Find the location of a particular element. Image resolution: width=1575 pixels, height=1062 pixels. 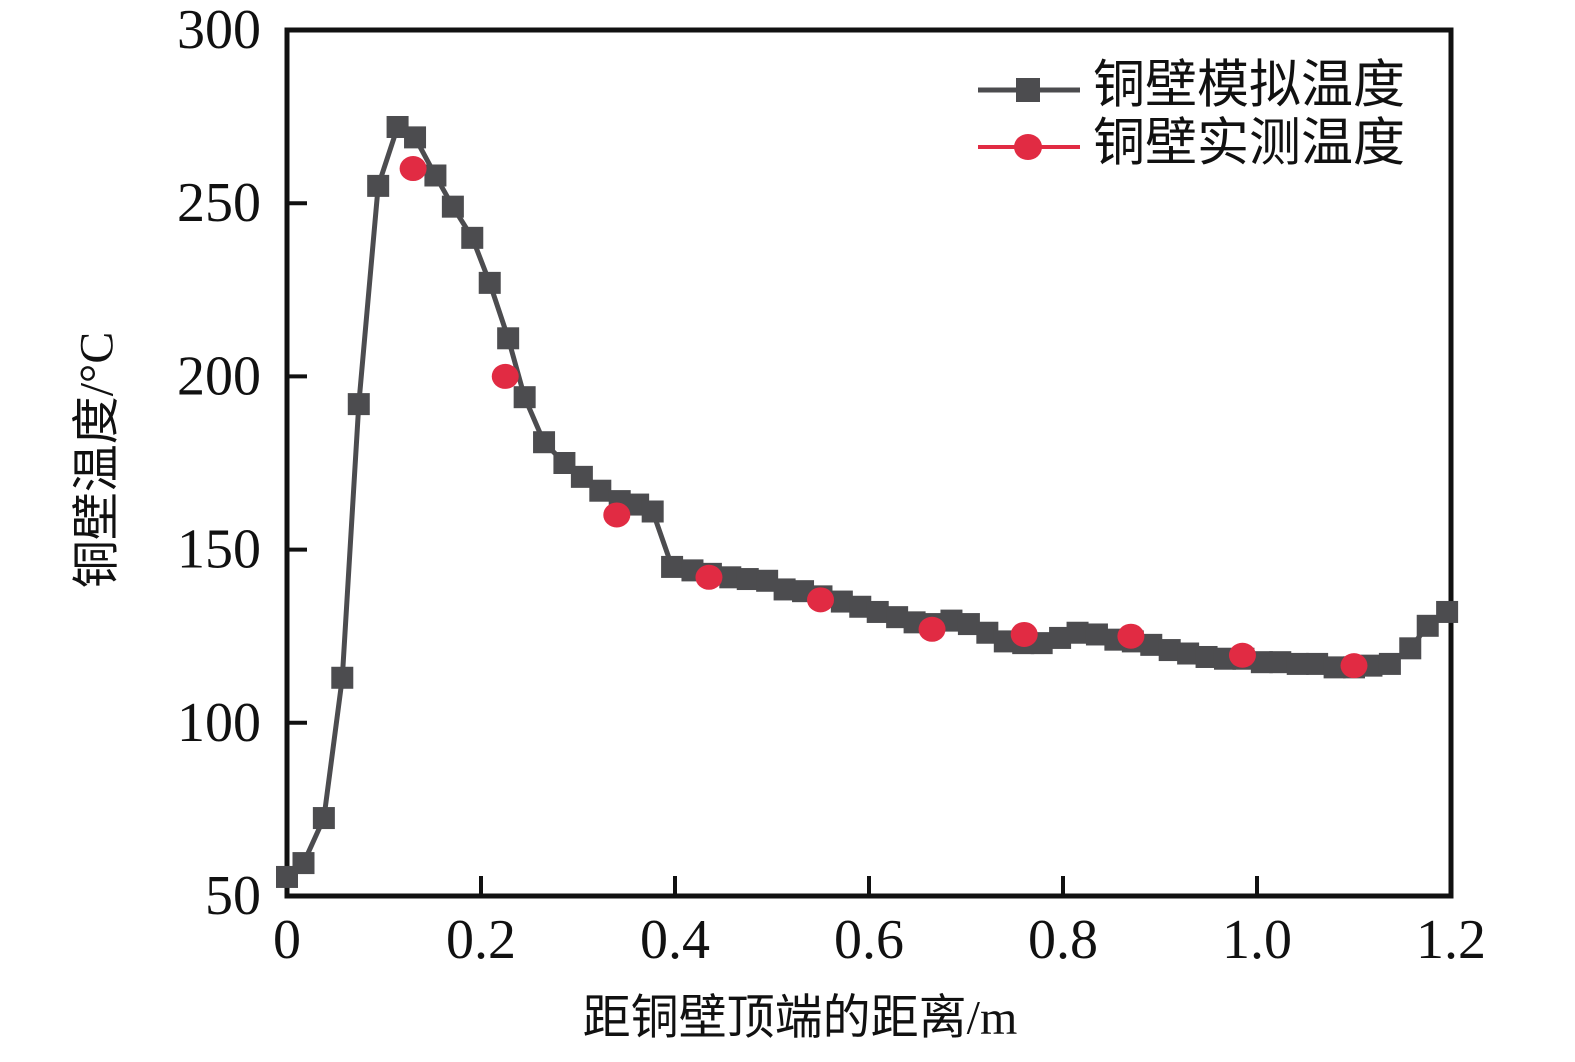

legend: 铜壁模拟温度 铜壁实测温度 is located at coordinates (1191, 115).